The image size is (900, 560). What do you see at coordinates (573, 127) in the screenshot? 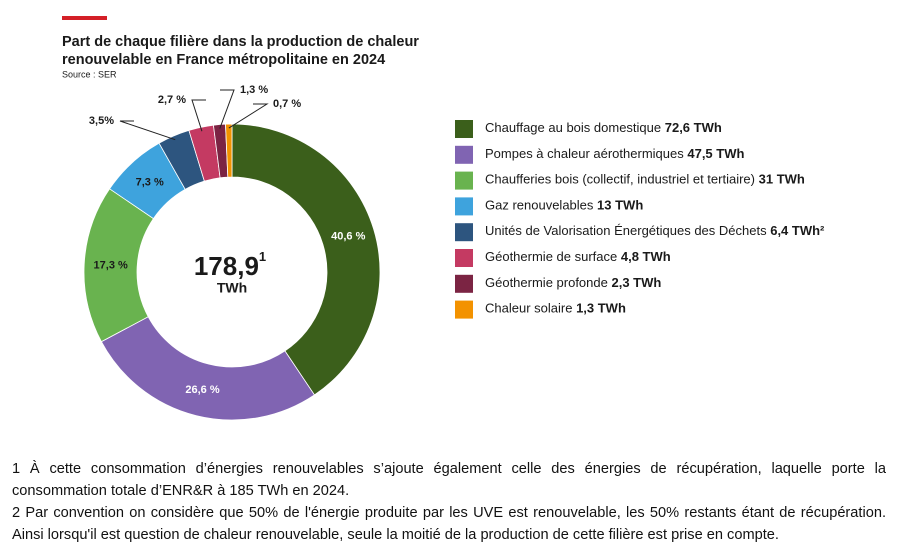
I see `legend-name: Chauffage au bois domestique` at bounding box center [573, 127].